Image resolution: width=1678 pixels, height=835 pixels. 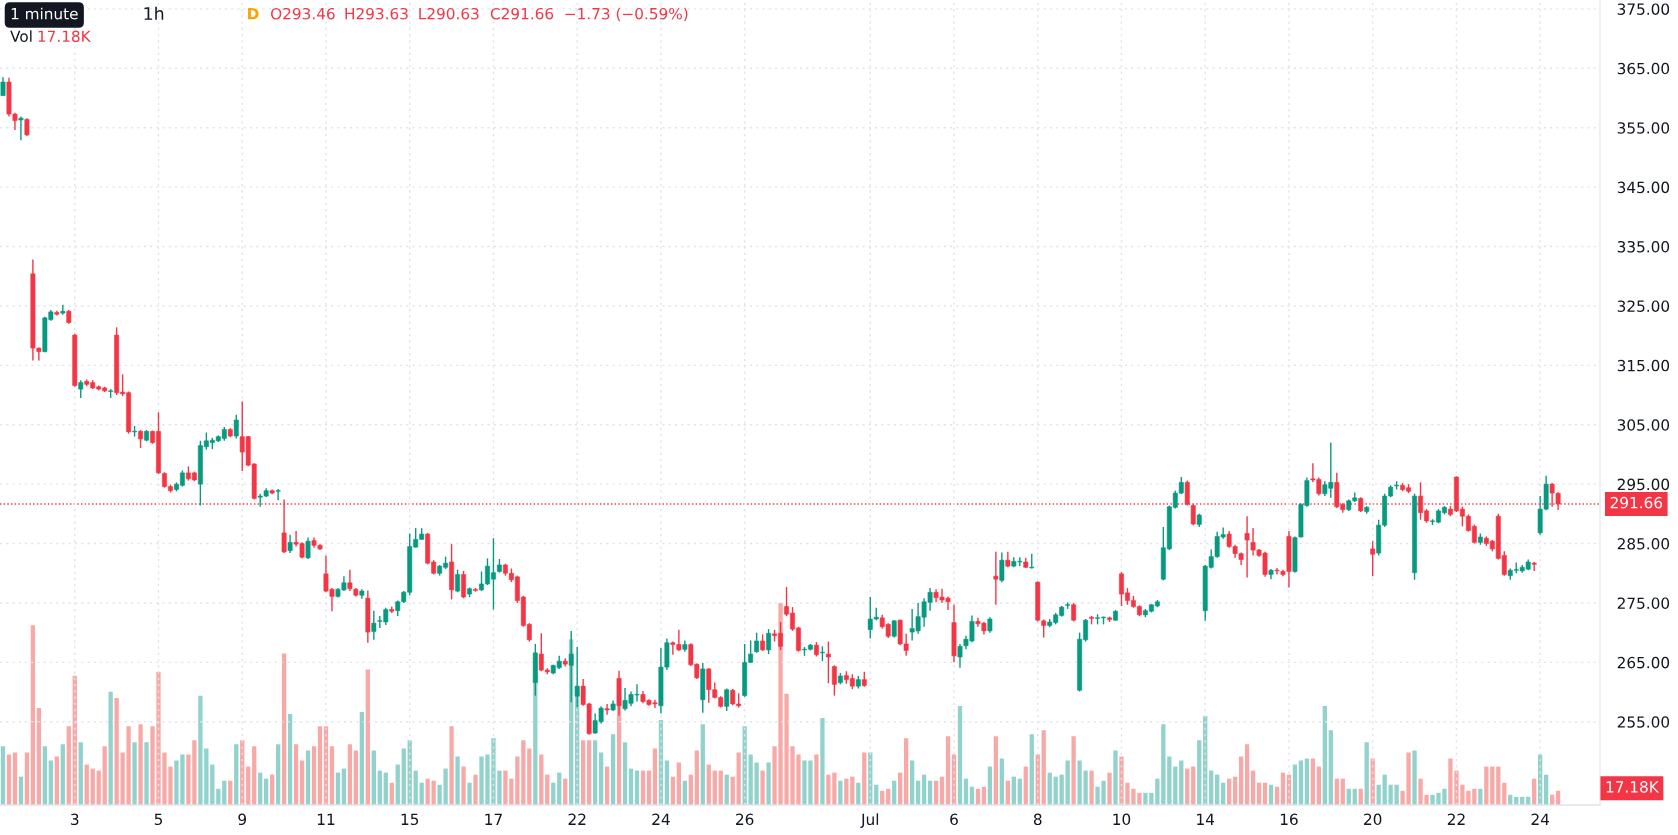 I want to click on x-tick-label: 22, so click(x=577, y=819).